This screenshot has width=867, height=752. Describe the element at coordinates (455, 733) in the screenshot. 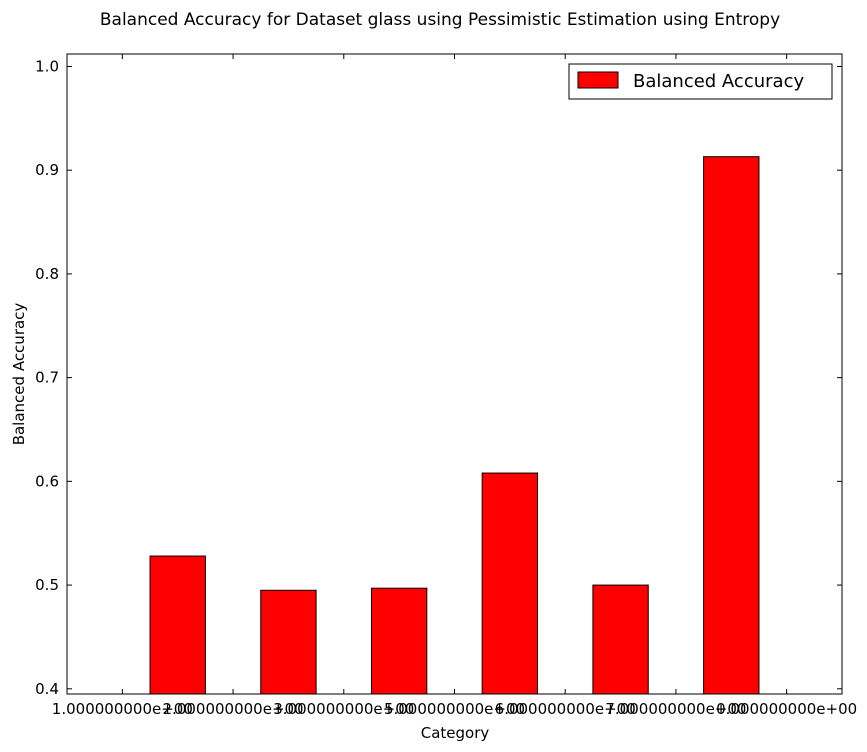

I see `x-axis-label: Category` at that location.